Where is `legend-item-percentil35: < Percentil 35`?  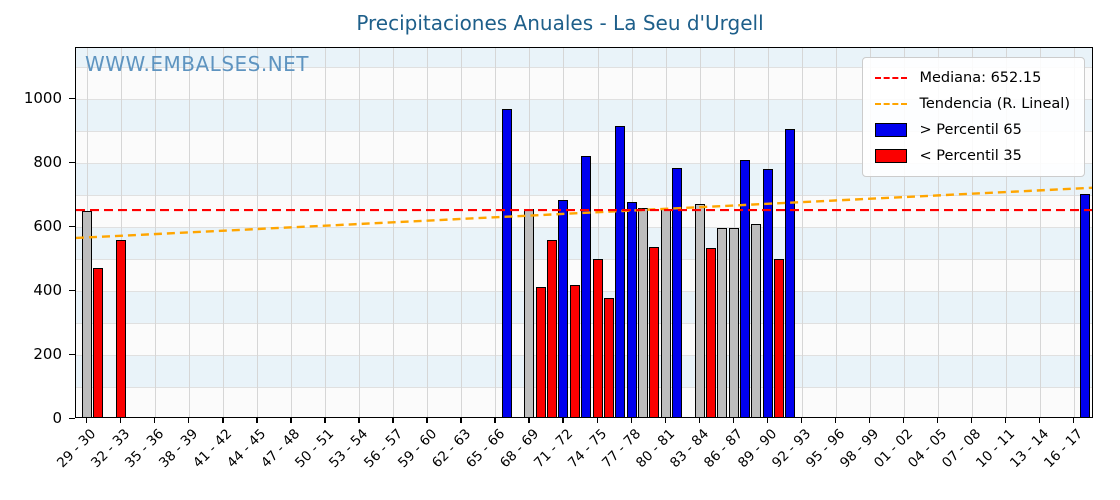 legend-item-percentil35: < Percentil 35 is located at coordinates (972, 156).